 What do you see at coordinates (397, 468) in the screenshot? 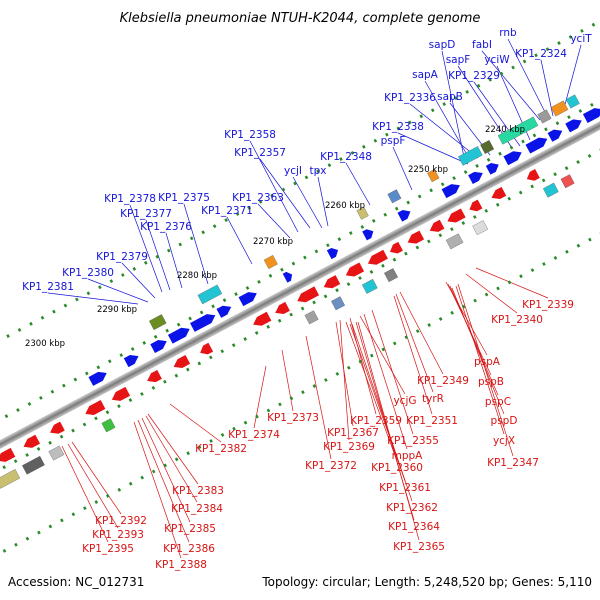
I see `gene-label: KP1_2360` at bounding box center [397, 468].